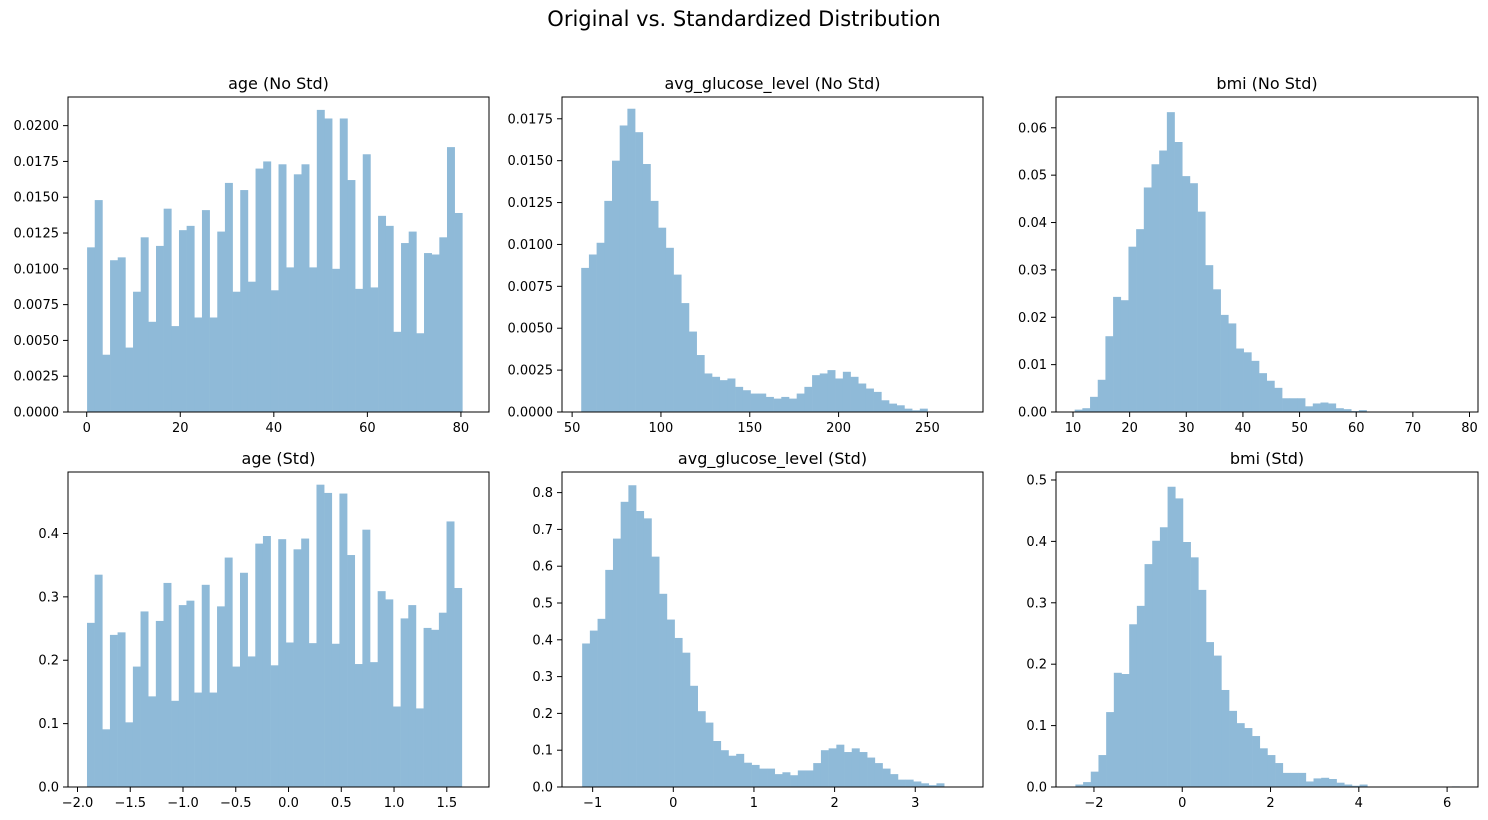 This screenshot has width=1488, height=820. Describe the element at coordinates (754, 803) in the screenshot. I see `x-tick-label: 1` at that location.